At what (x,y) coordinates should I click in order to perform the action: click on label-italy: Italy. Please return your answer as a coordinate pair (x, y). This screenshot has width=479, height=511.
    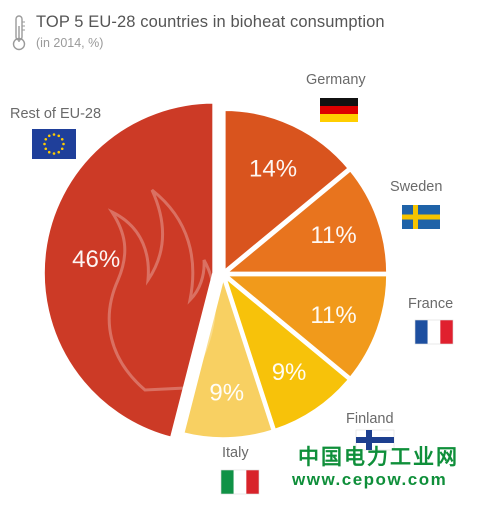
    Looking at the image, I should click on (235, 453).